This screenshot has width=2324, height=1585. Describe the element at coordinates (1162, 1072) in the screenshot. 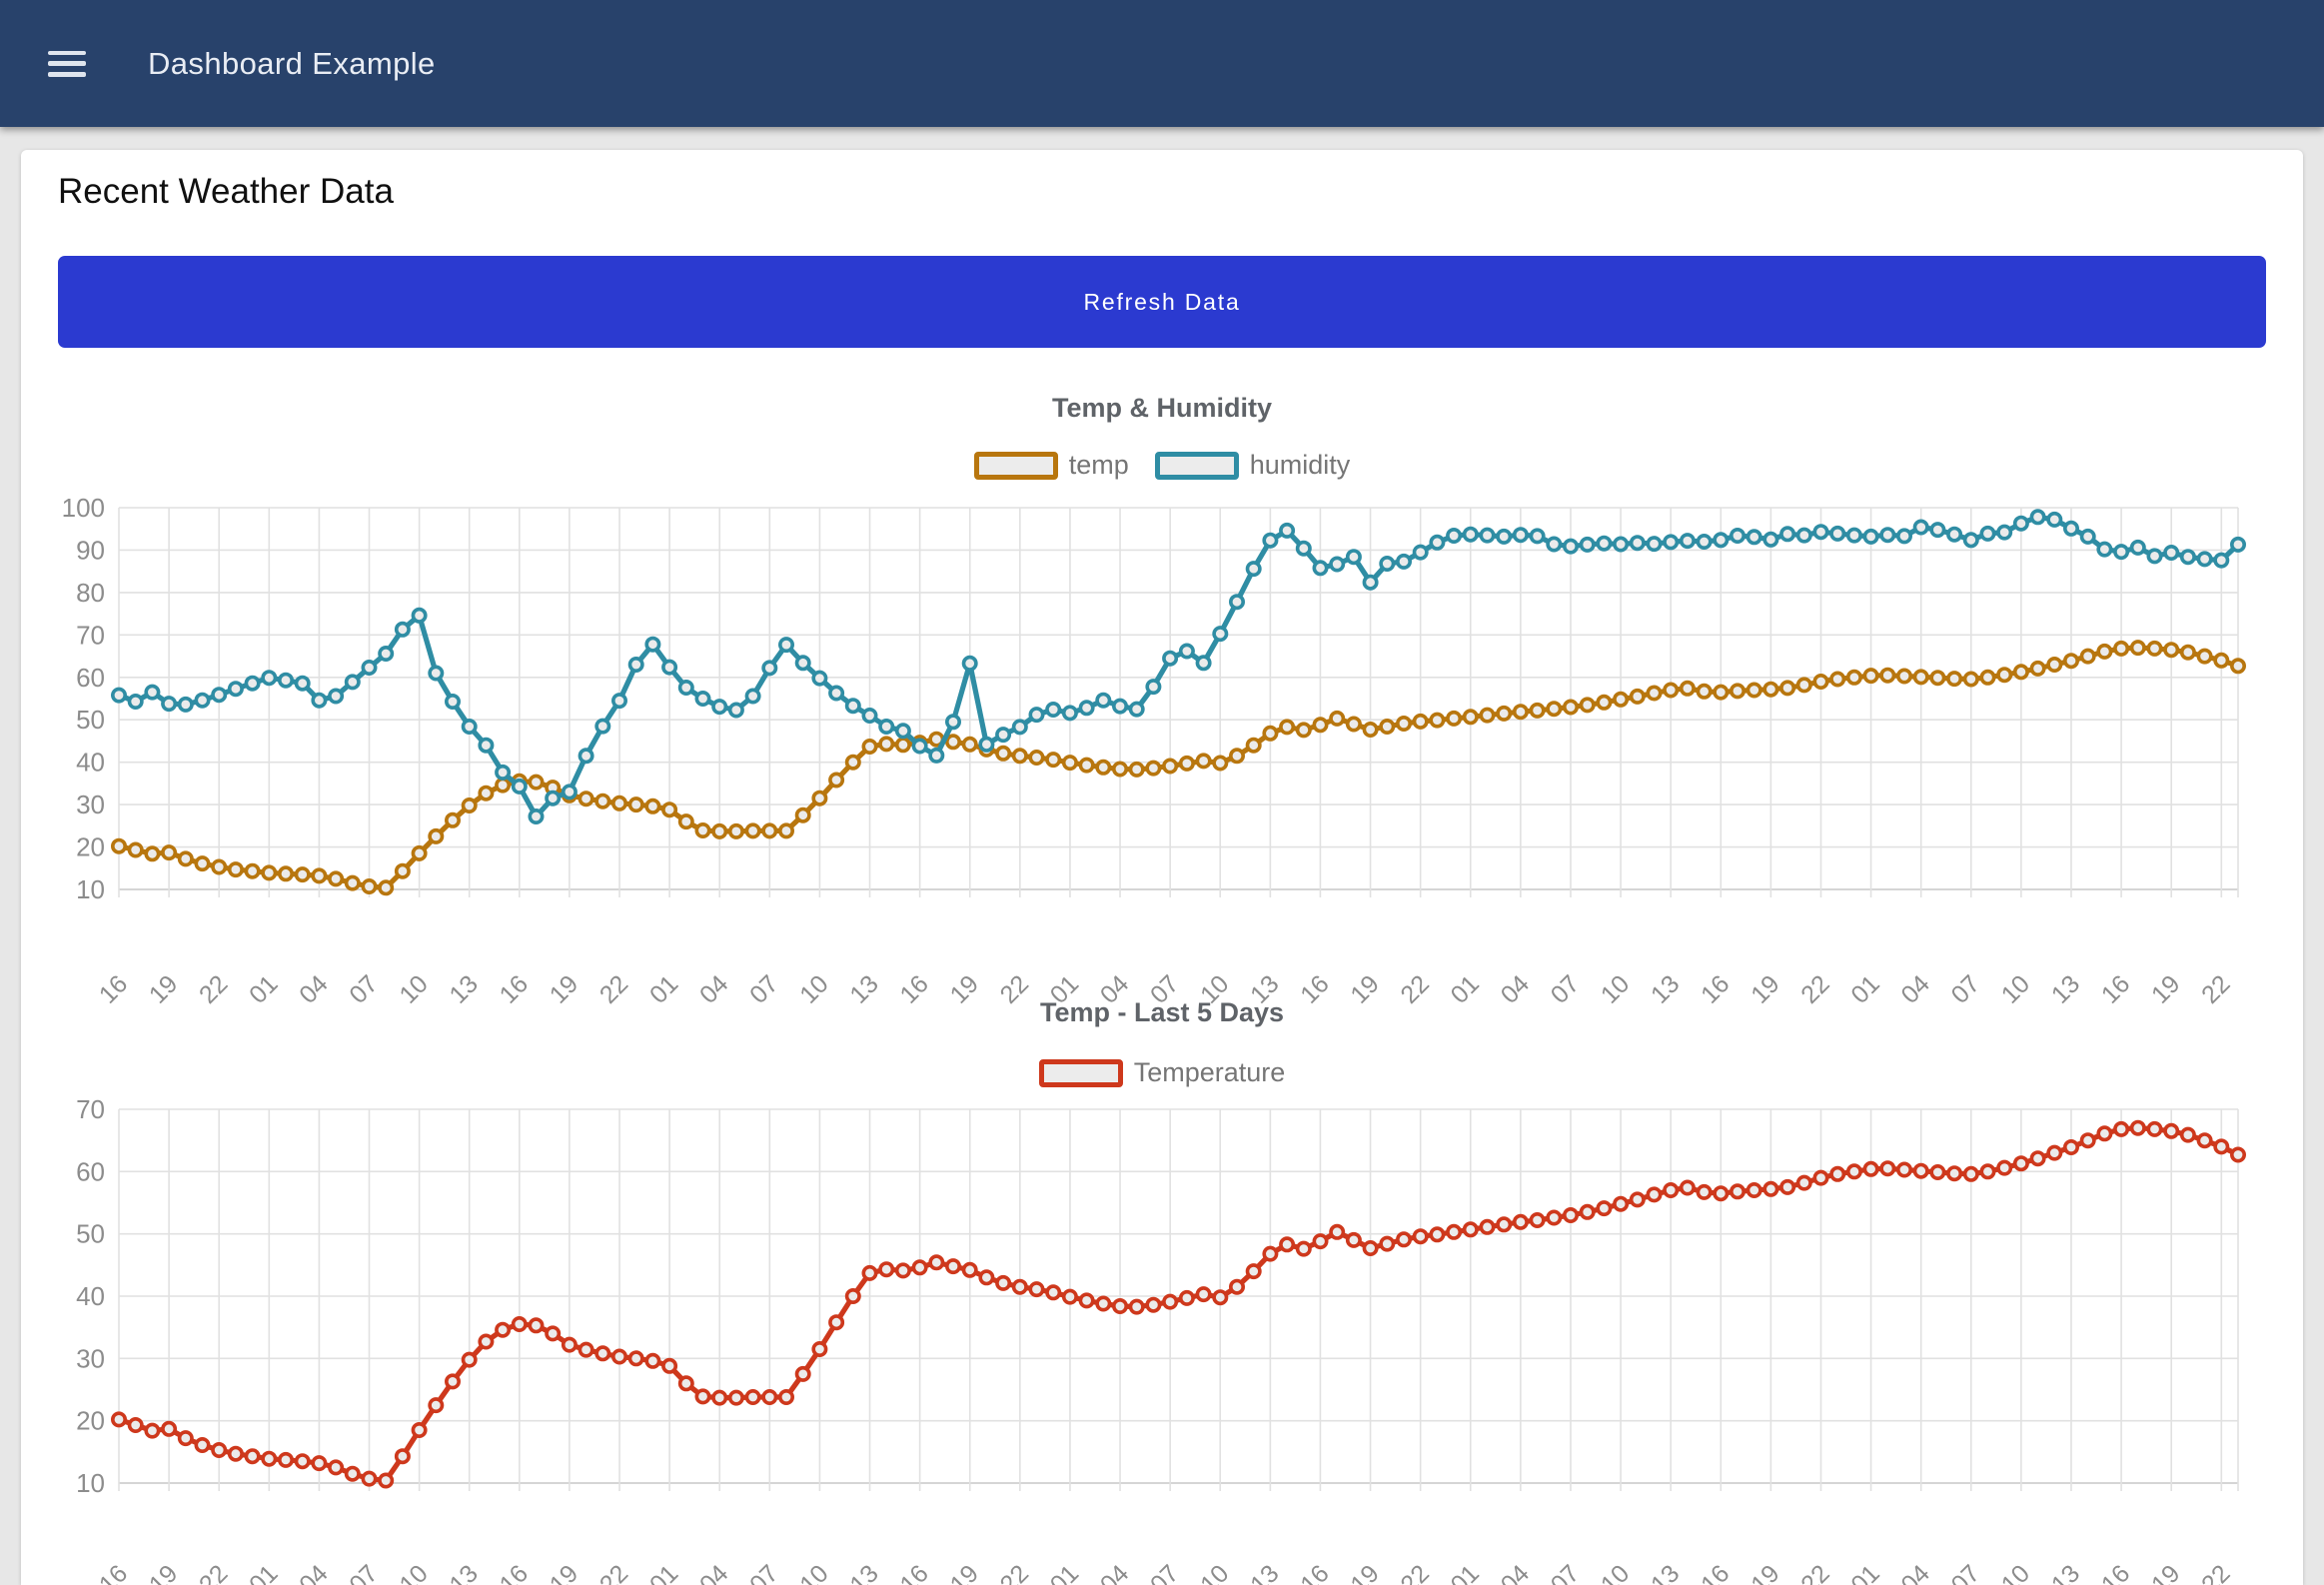

I see `legend-item-temperature: Temperature` at that location.